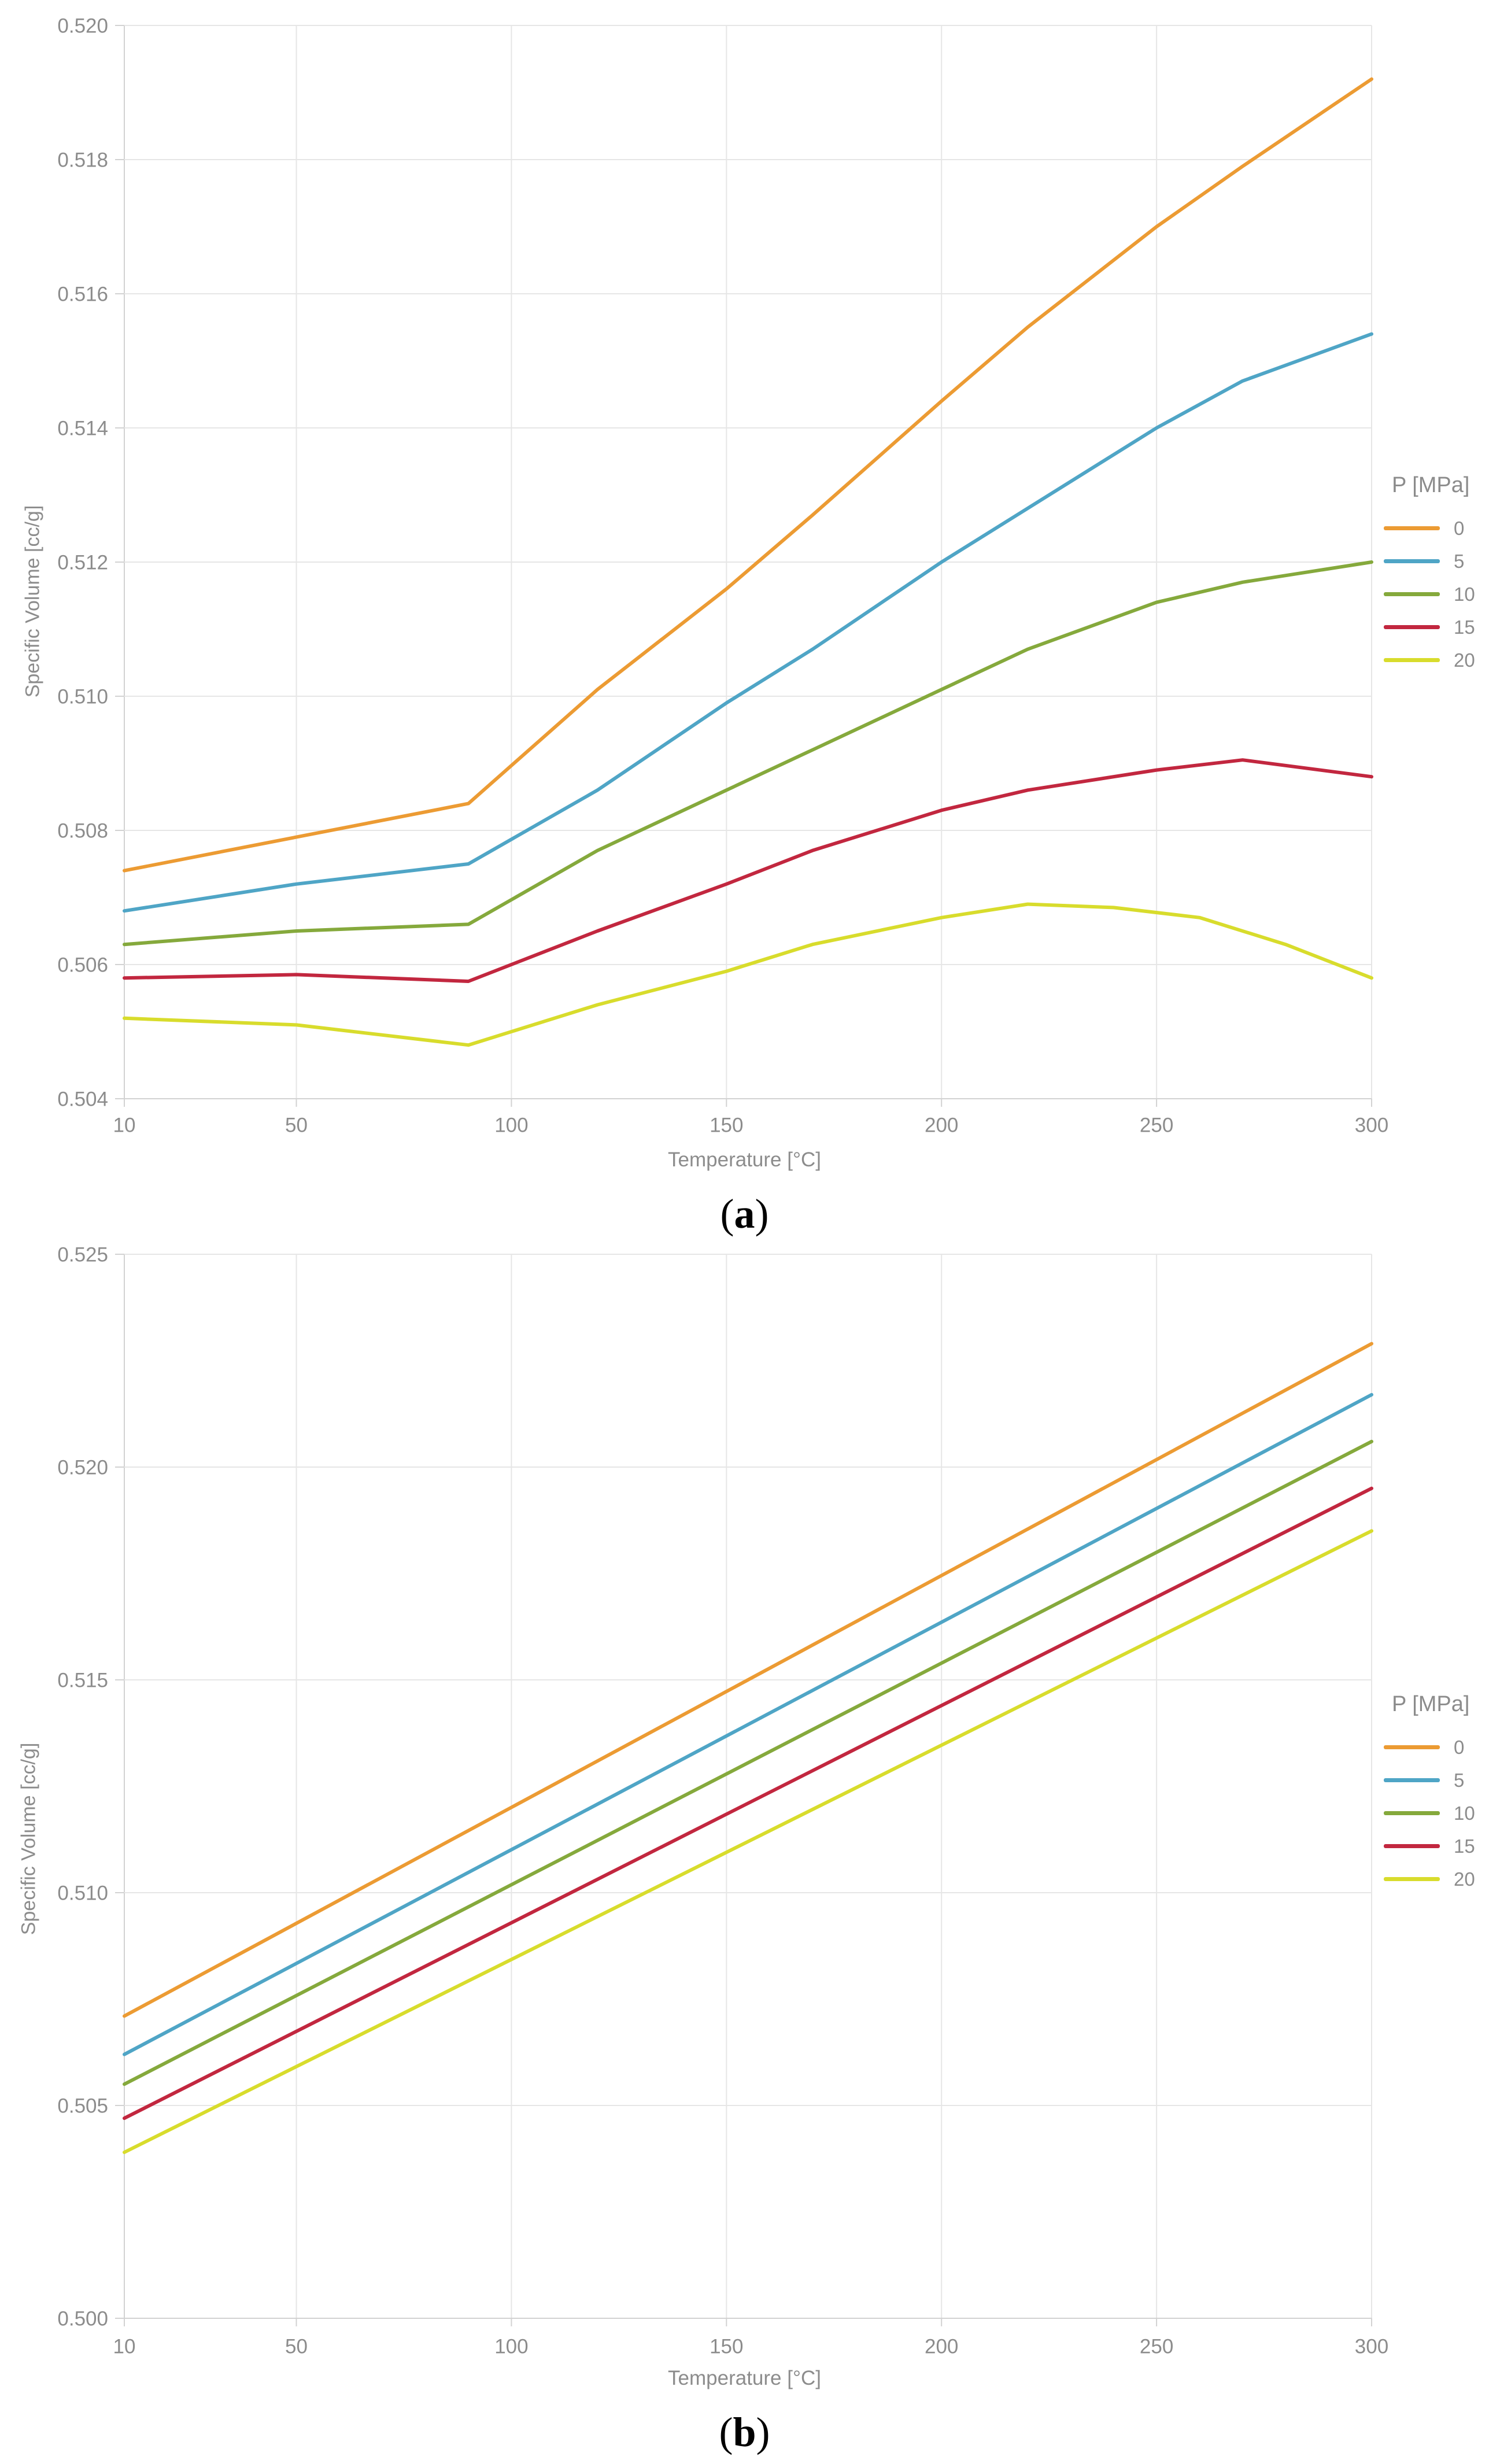 This screenshot has width=1489, height=2464. I want to click on y-tick-label: 0.525, so click(83, 1254).